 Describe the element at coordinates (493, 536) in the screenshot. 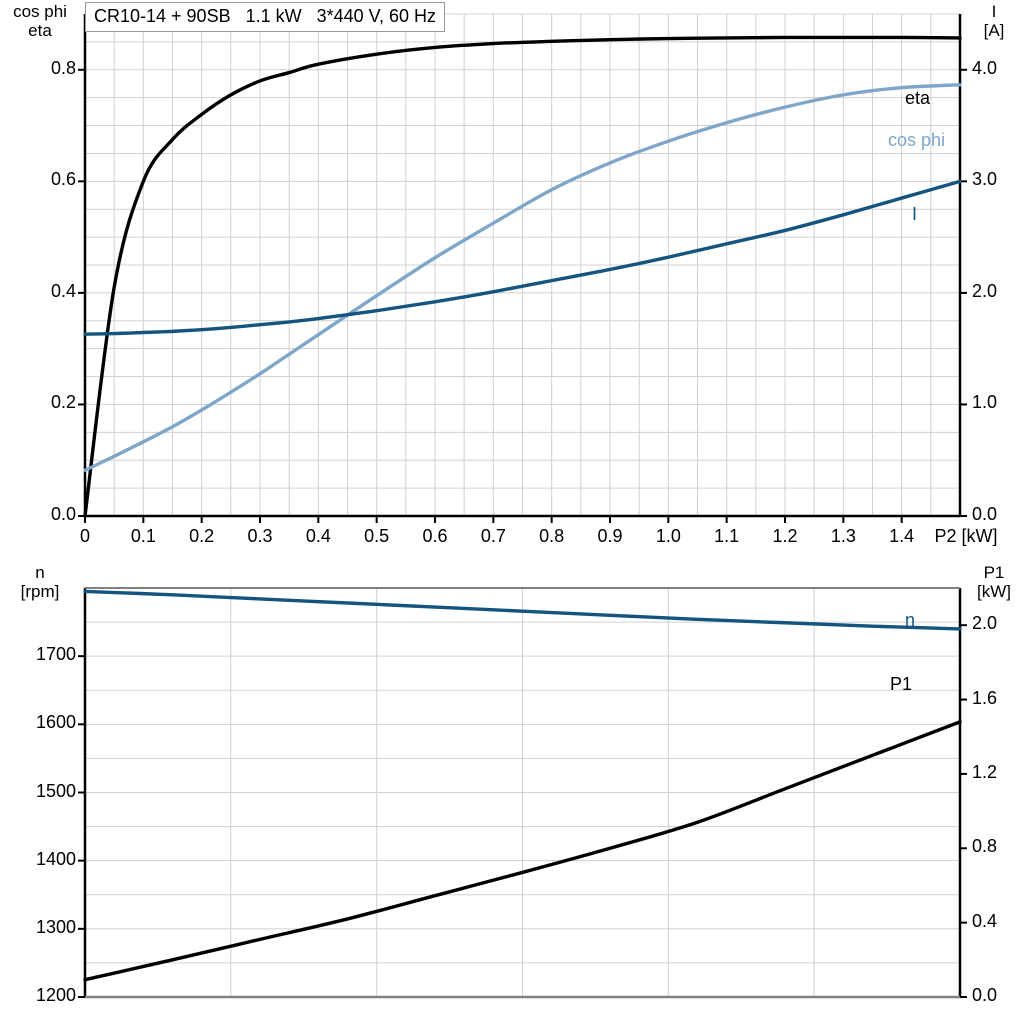

I see `top-x-tick-0_7: 0.7` at that location.